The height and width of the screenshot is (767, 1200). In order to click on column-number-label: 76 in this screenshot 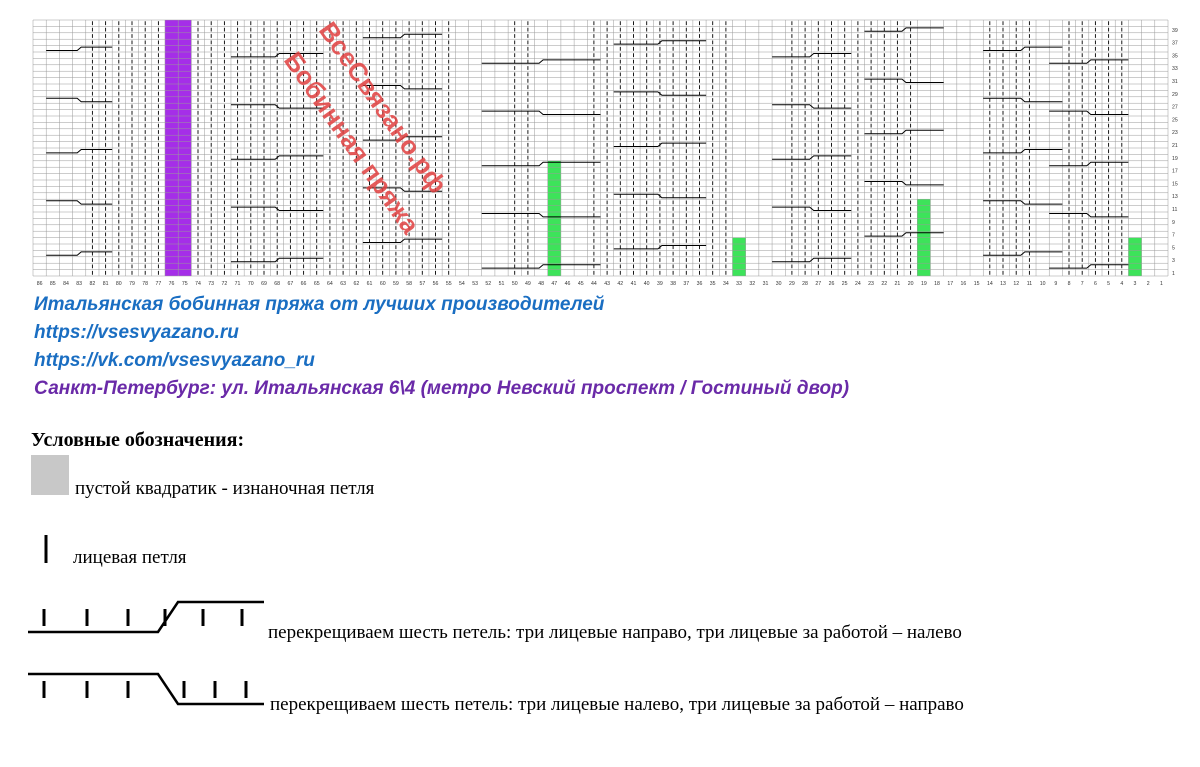, I will do `click(172, 284)`.